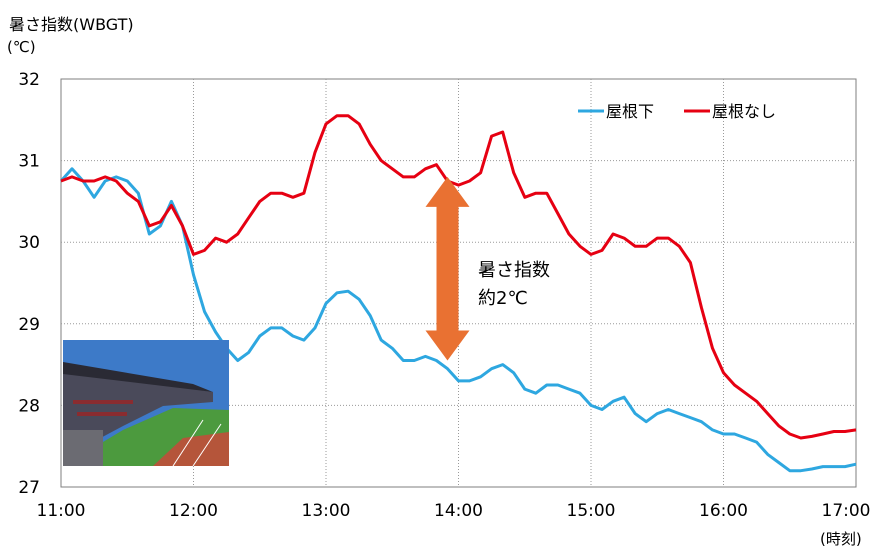  Describe the element at coordinates (71, 24) in the screenshot. I see `y-axis-label: 暑さ指数(WBGT)` at that location.